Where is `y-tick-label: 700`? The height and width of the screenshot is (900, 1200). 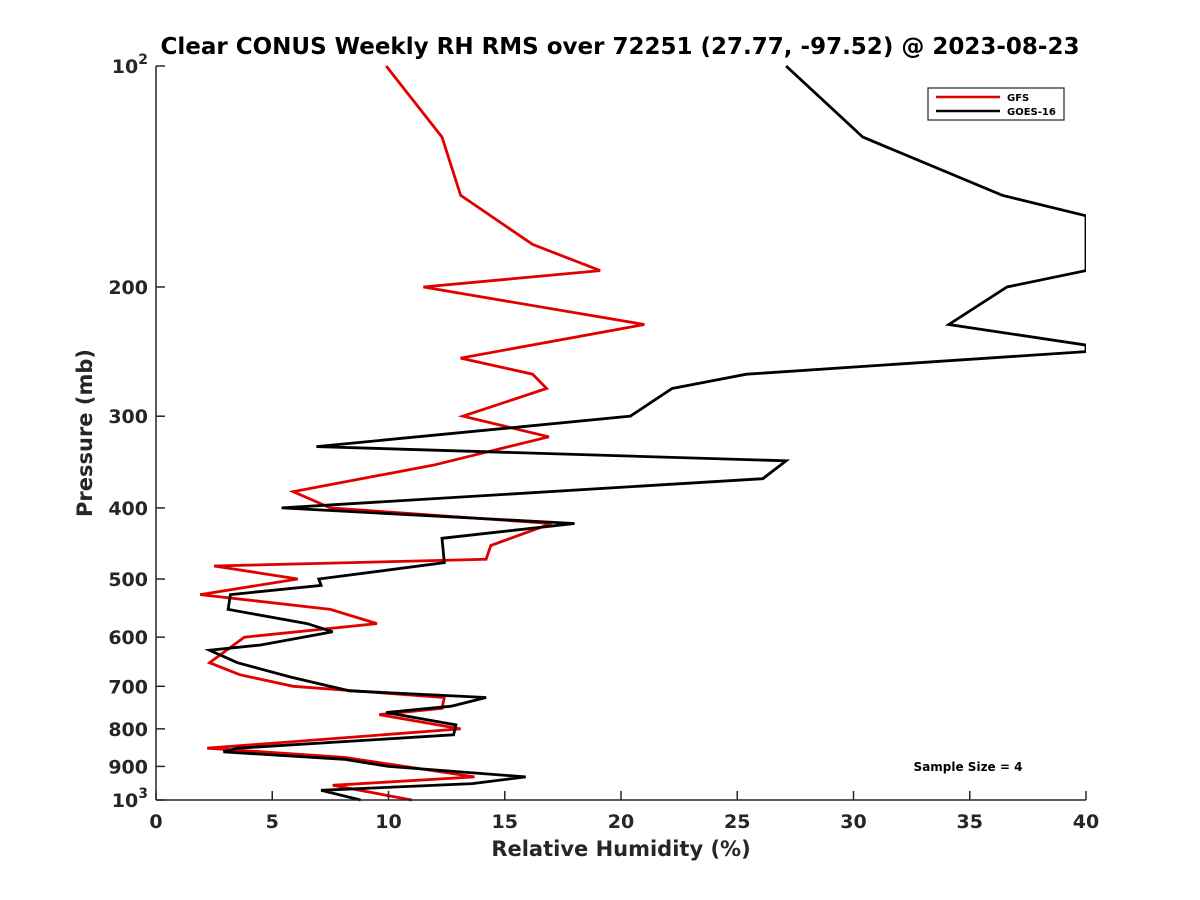
y-tick-label: 700 is located at coordinates (128, 687).